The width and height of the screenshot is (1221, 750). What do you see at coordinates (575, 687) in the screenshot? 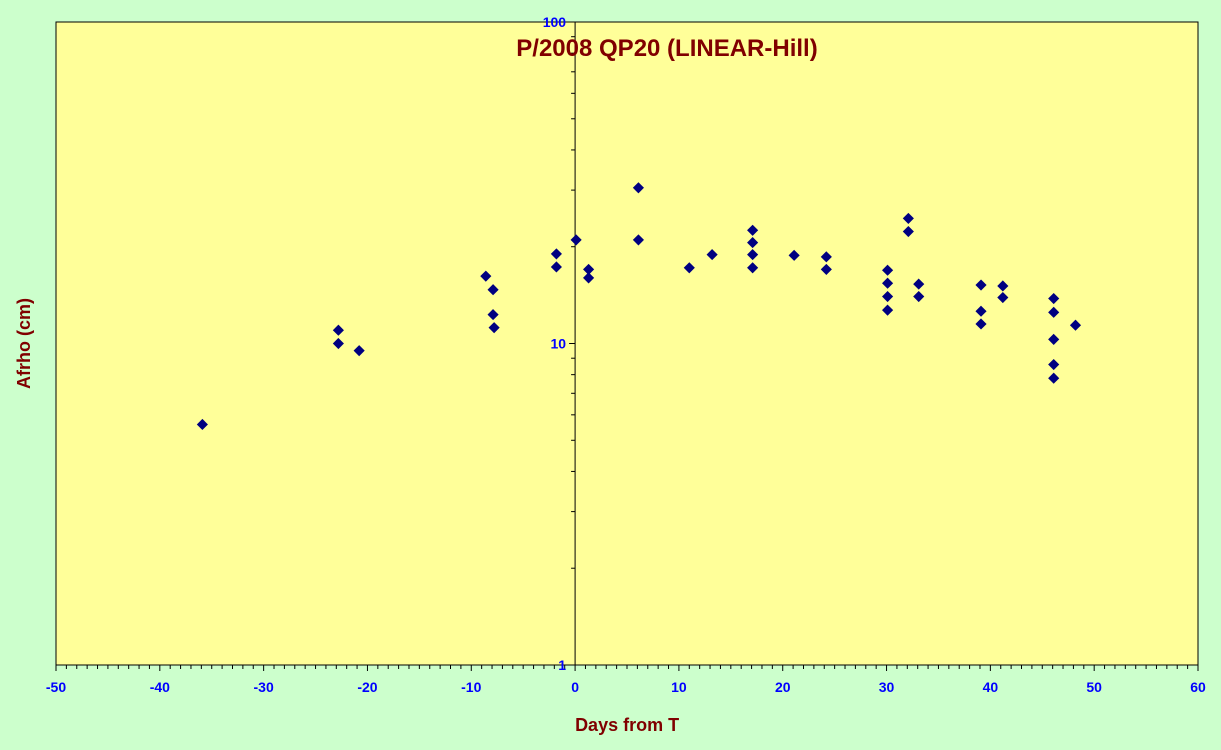
I see `x-tick-label: 0` at bounding box center [575, 687].